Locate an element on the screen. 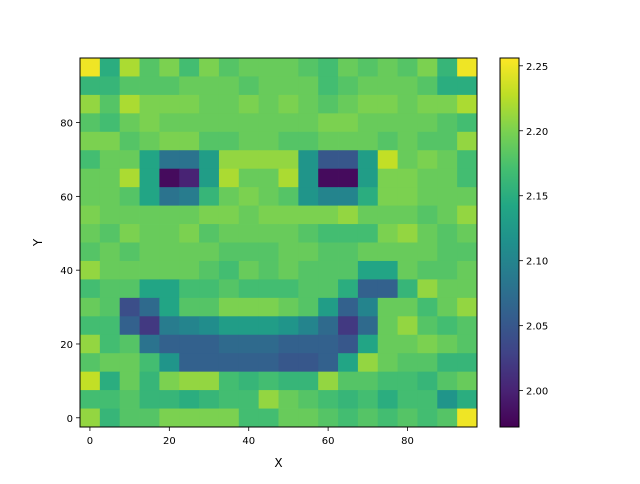  x-tick-label: 20 is located at coordinates (169, 441).